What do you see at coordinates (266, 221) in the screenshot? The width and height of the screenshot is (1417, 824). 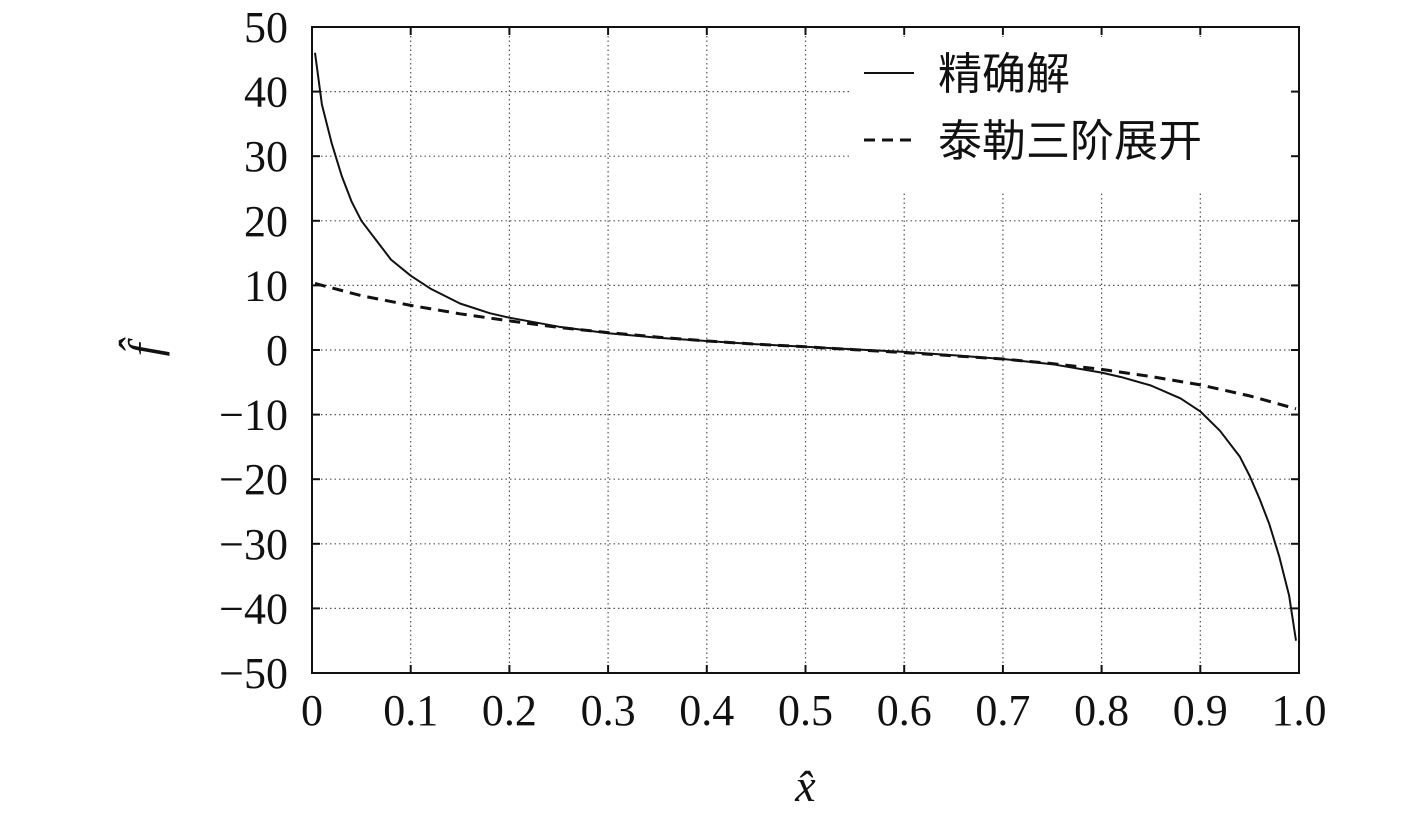 I see `y-tick-label: 20` at bounding box center [266, 221].